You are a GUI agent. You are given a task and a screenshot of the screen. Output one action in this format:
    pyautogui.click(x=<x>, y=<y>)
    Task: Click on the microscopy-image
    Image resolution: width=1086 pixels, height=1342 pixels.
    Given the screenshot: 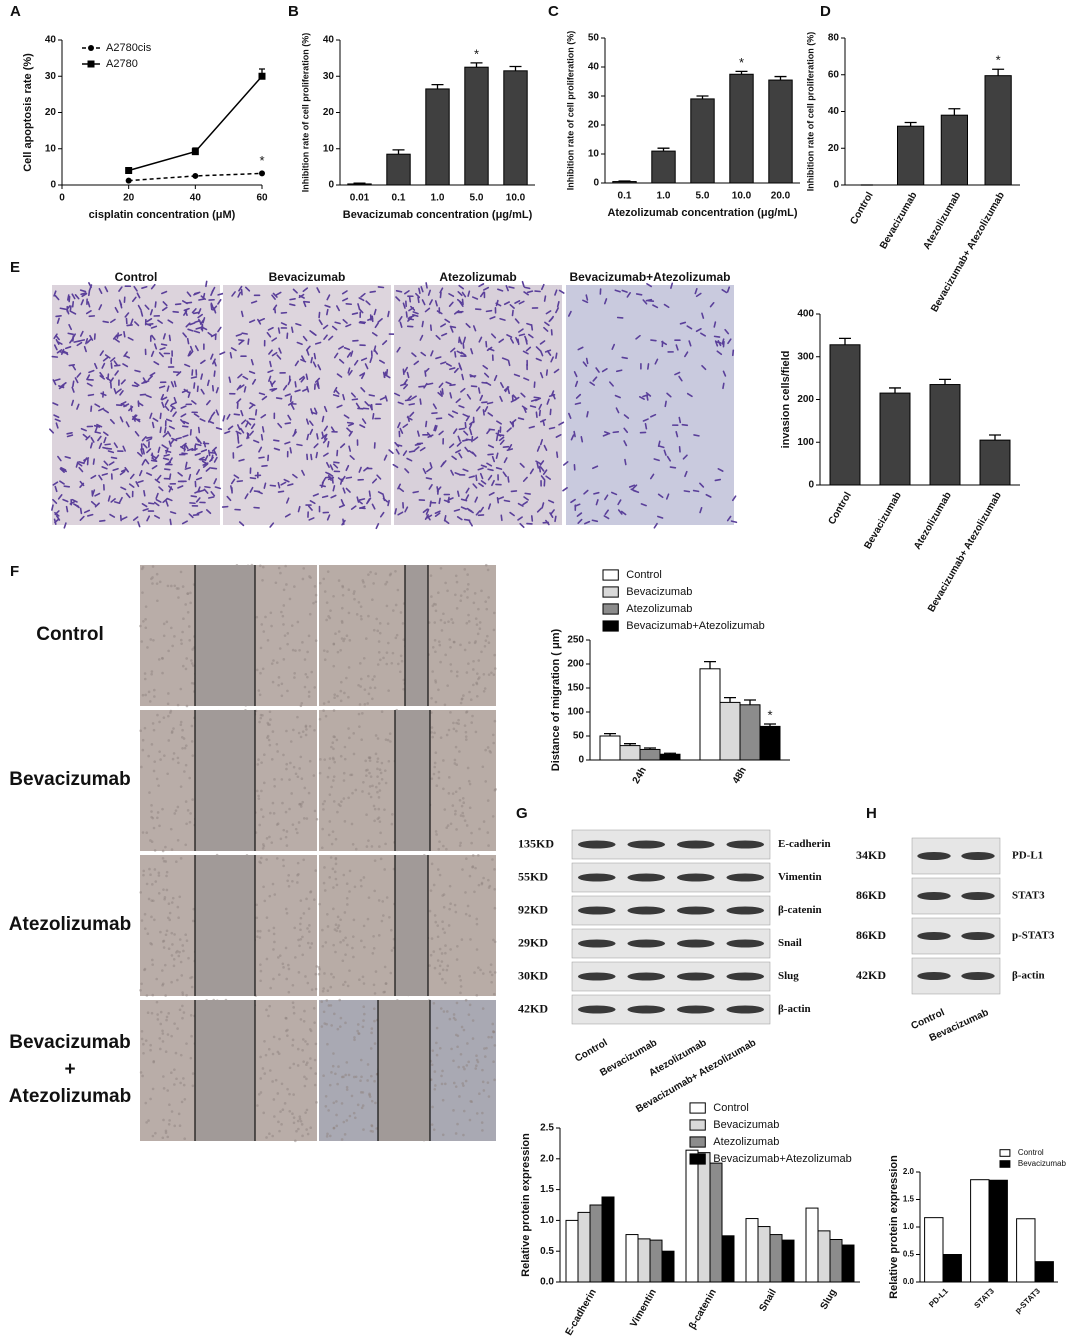 What is the action you would take?
    pyautogui.click(x=136, y=405)
    